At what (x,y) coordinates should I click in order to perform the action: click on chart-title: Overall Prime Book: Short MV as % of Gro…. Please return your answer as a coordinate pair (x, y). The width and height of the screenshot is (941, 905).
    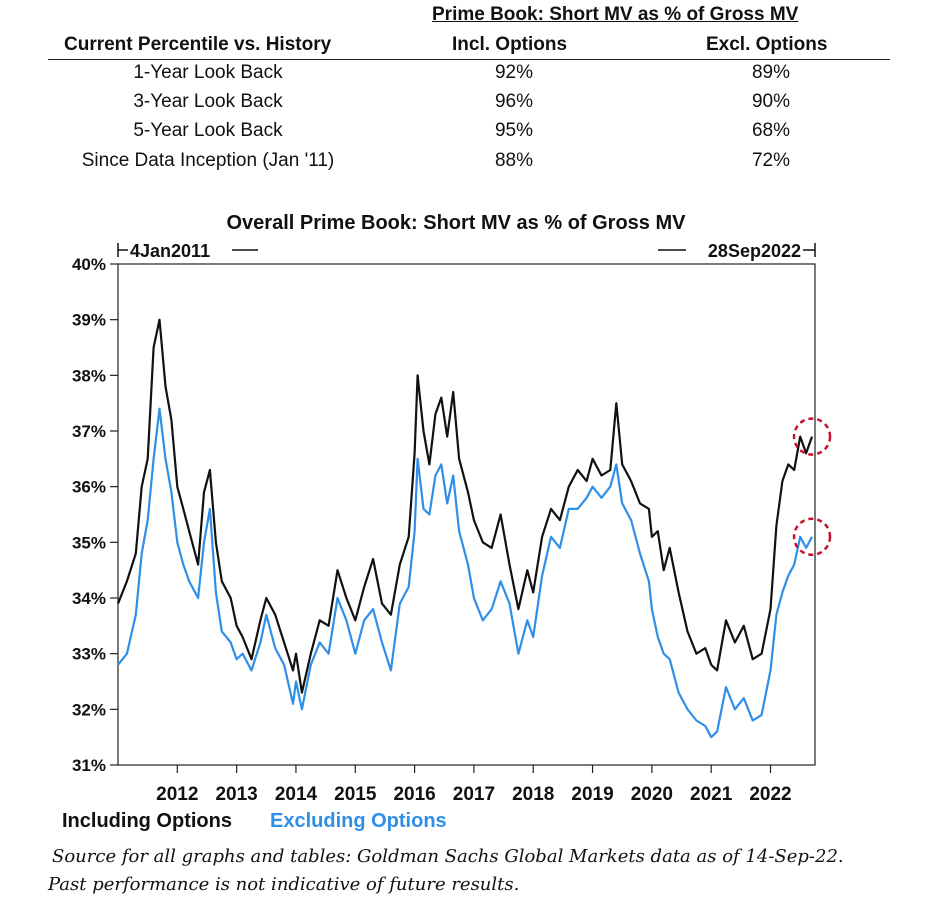
    Looking at the image, I should click on (456, 223).